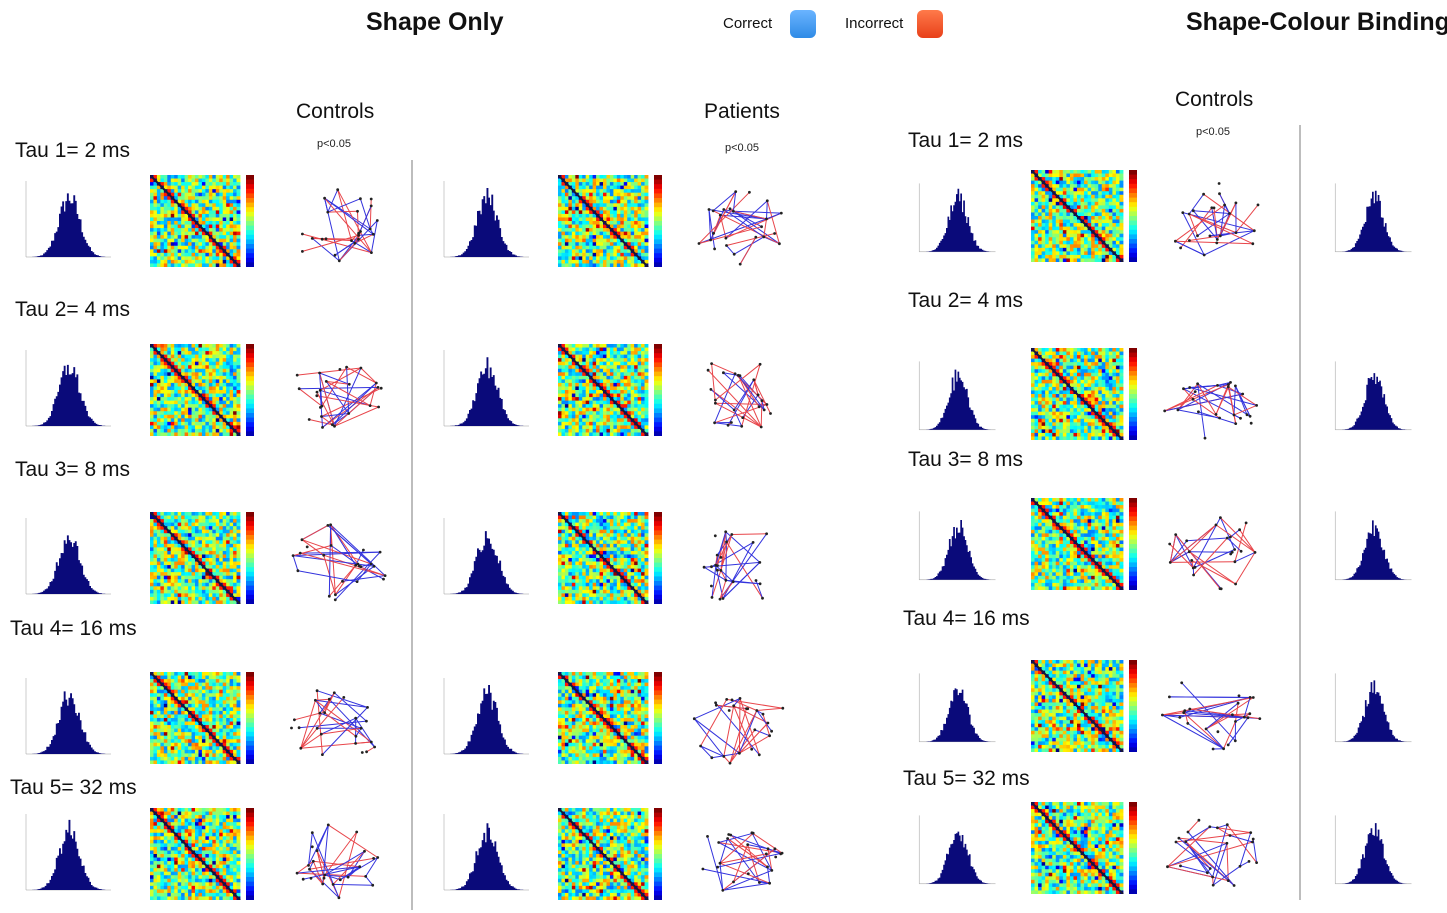  What do you see at coordinates (1300, 512) in the screenshot?
I see `divider-shape-colour` at bounding box center [1300, 512].